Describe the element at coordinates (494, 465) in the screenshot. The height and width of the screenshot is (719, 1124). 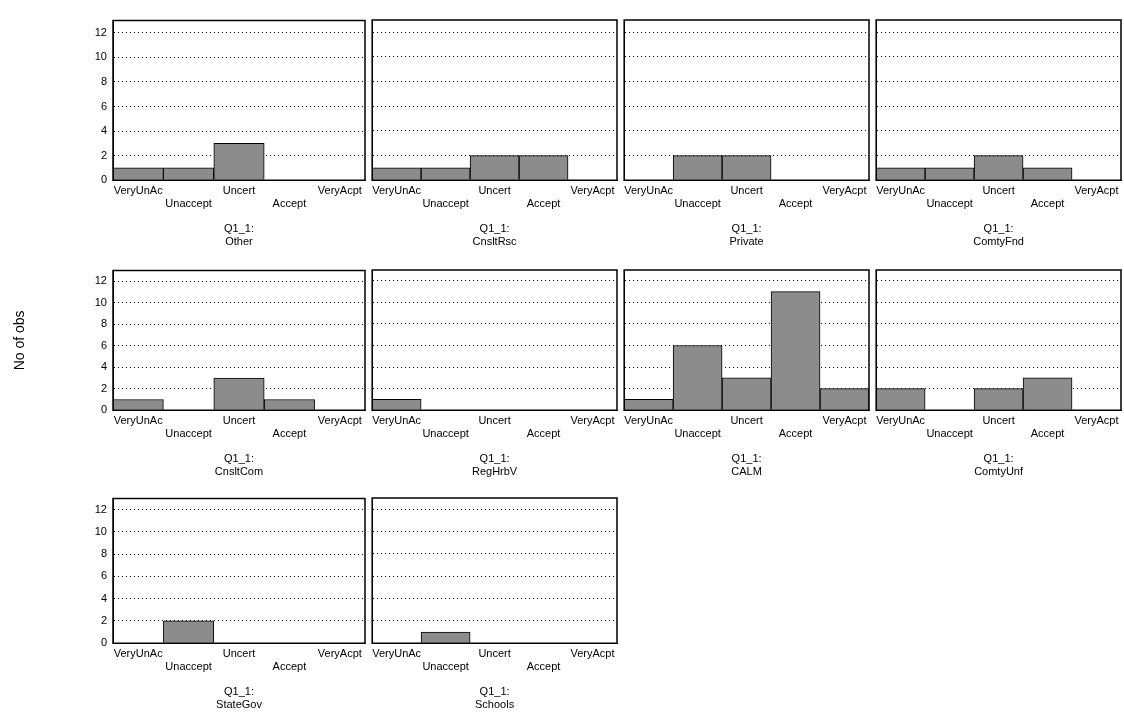
I see `x-axis-title: Q1_1: RegHrbV` at that location.